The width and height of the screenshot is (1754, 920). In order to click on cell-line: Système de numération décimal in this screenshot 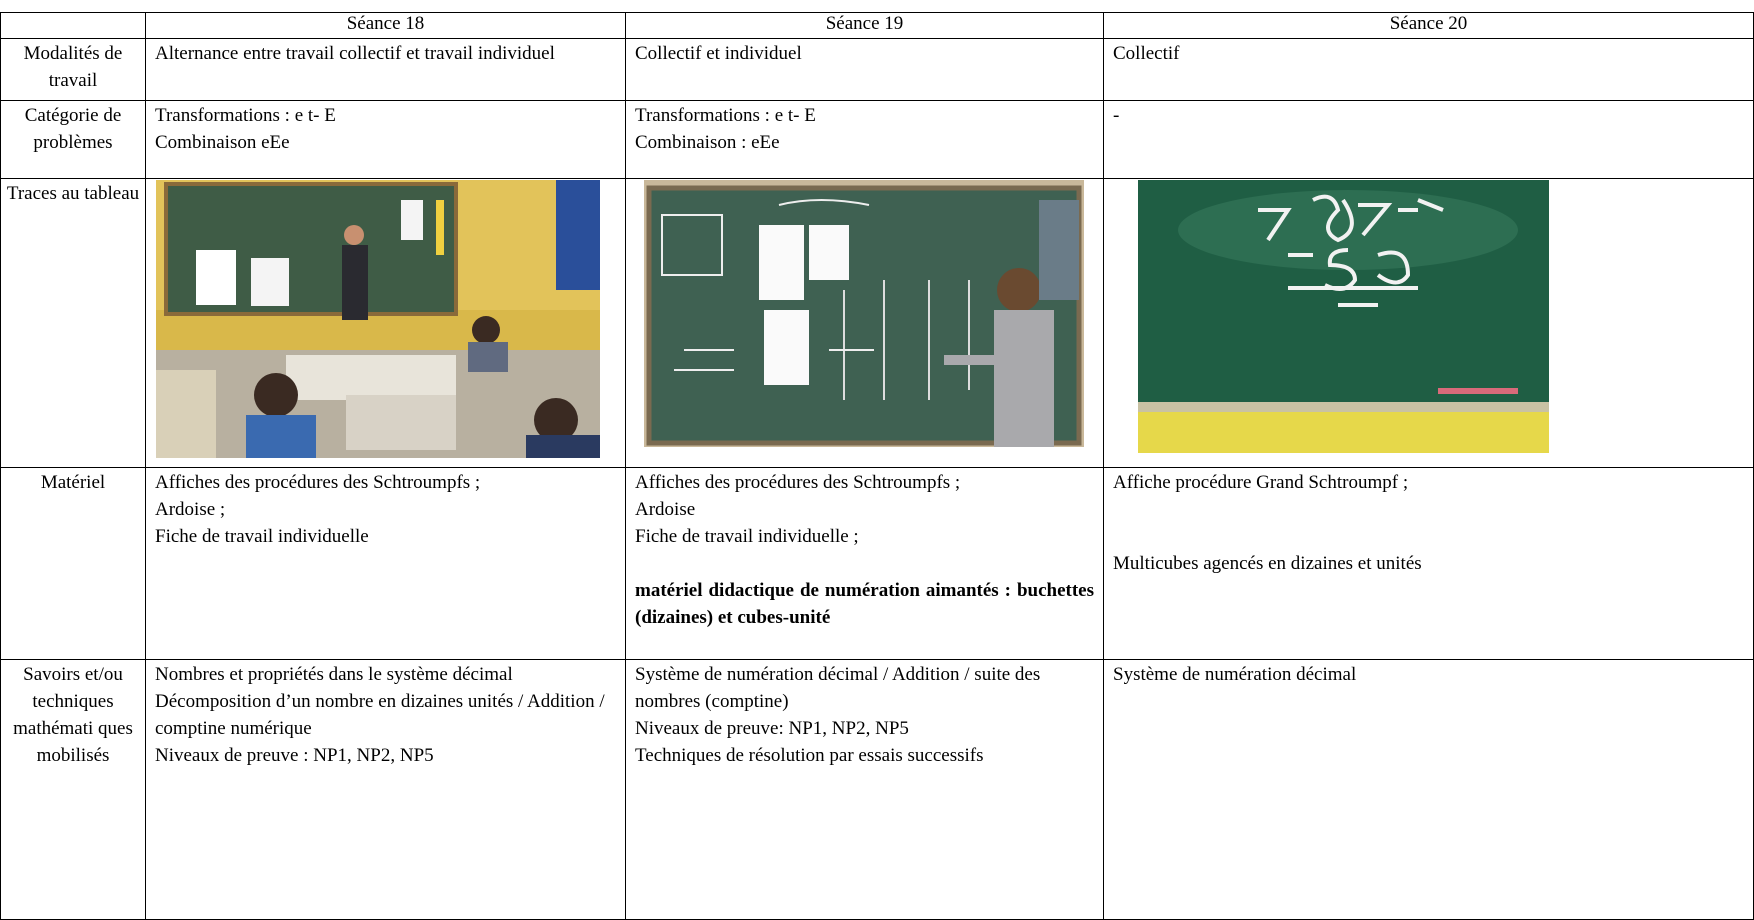, I will do `click(1235, 674)`.